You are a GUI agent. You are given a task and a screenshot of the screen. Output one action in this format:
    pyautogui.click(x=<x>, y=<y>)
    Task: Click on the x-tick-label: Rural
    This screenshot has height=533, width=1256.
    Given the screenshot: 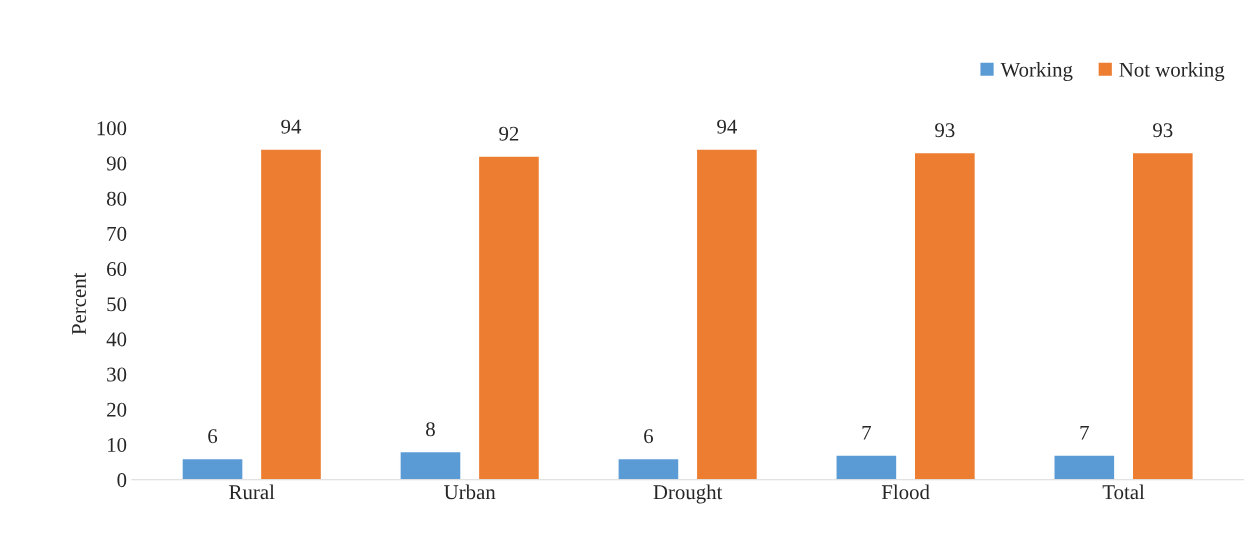 What is the action you would take?
    pyautogui.click(x=252, y=492)
    